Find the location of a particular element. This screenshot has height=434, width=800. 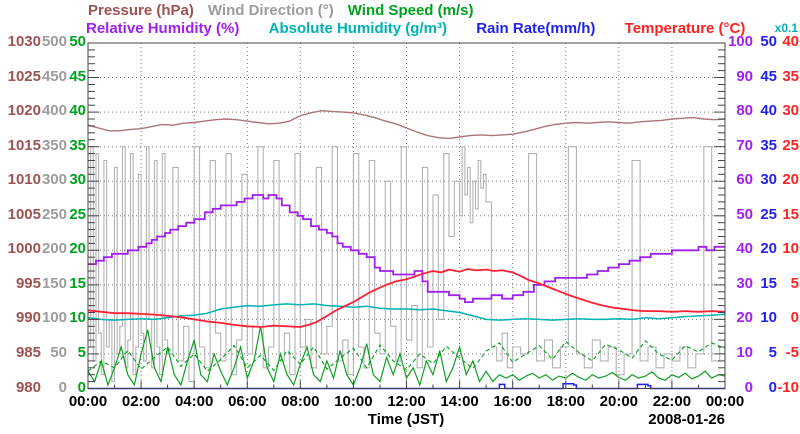

wind_direction-tick-label: 100 is located at coordinates (54, 318).